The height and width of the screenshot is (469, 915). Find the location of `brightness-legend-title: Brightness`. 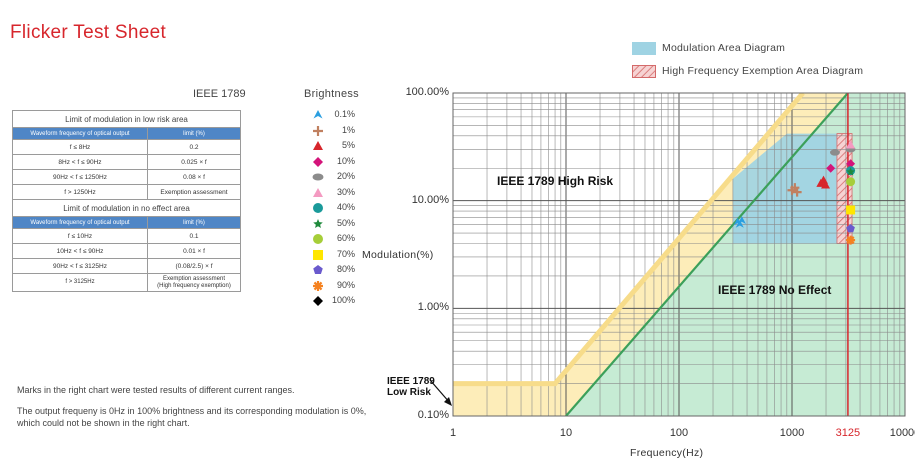

brightness-legend-title: Brightness is located at coordinates (331, 94).